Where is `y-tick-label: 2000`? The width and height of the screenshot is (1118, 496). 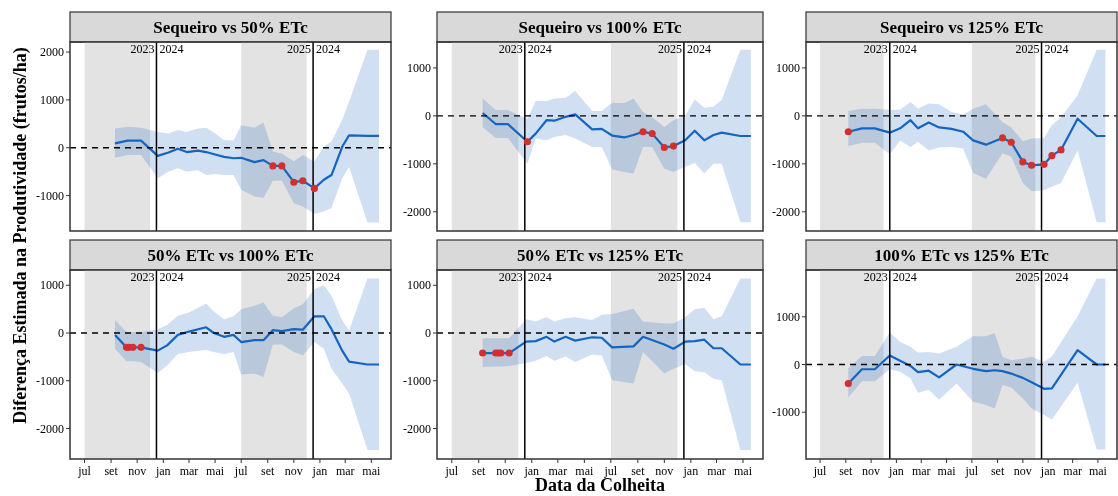
y-tick-label: 2000 is located at coordinates (52, 52).